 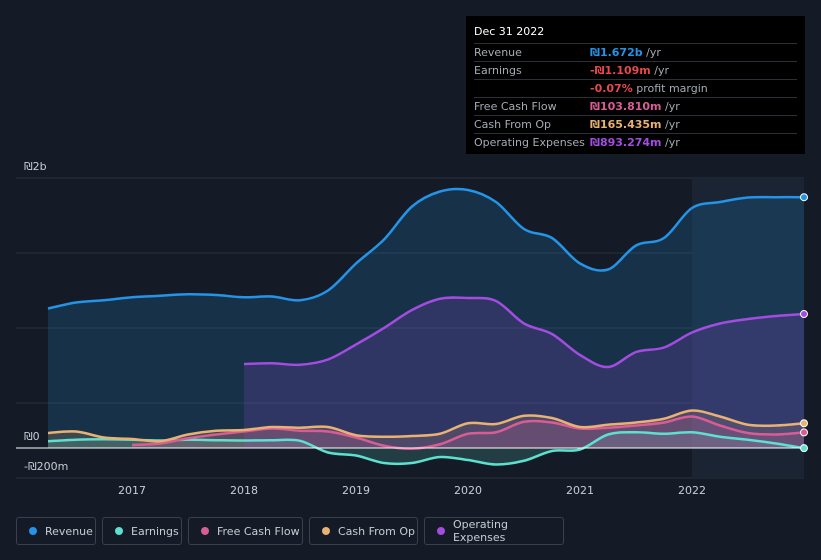 I want to click on tooltip-row-label: Earnings, so click(x=498, y=70).